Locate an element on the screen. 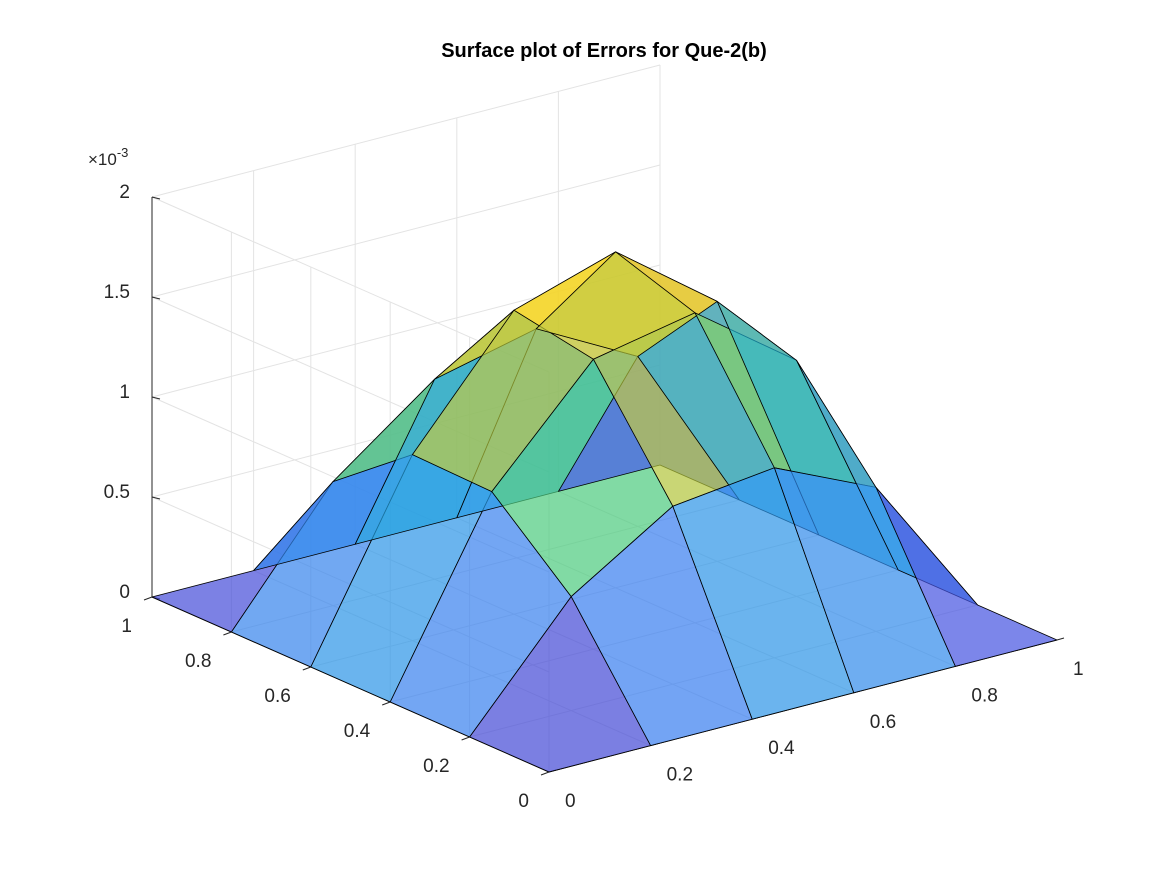  x-tick-label: 0.8 is located at coordinates (984, 695).